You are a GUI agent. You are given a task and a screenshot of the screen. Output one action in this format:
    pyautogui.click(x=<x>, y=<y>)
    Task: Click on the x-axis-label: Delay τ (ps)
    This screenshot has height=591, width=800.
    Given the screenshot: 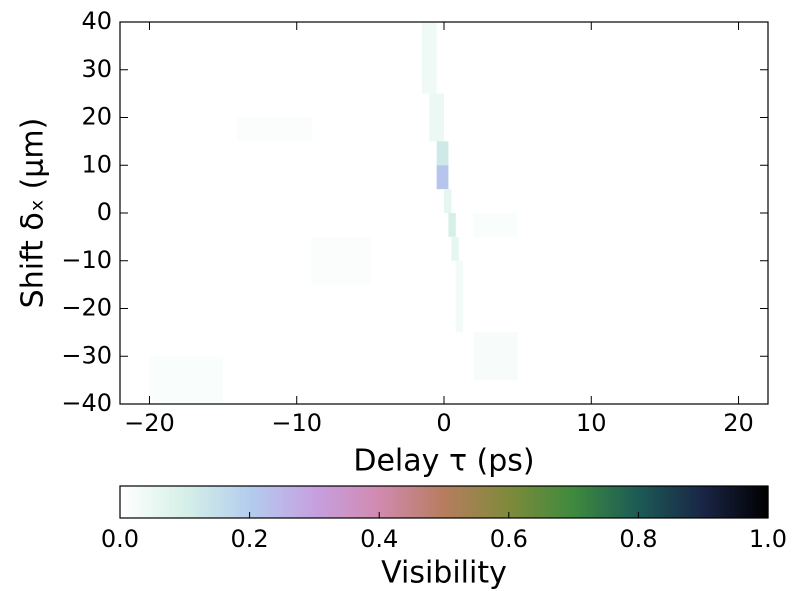 What is the action you would take?
    pyautogui.click(x=443, y=461)
    